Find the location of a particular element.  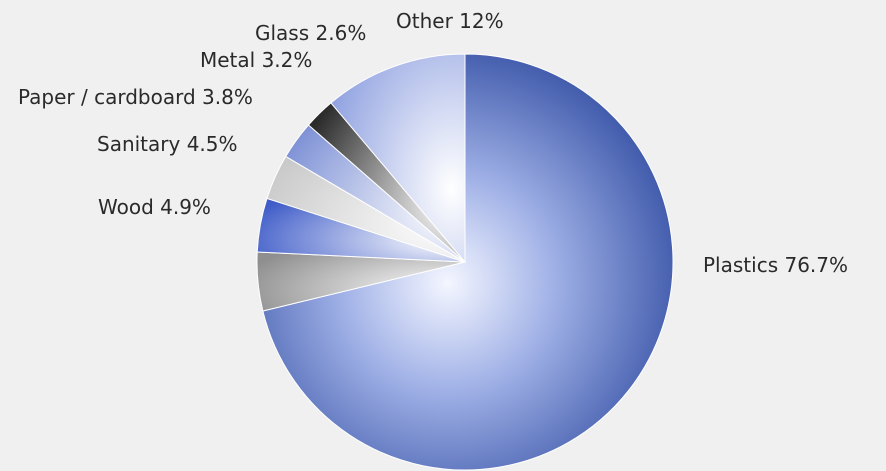

slice-label-wood: Wood 4.9% is located at coordinates (154, 207).